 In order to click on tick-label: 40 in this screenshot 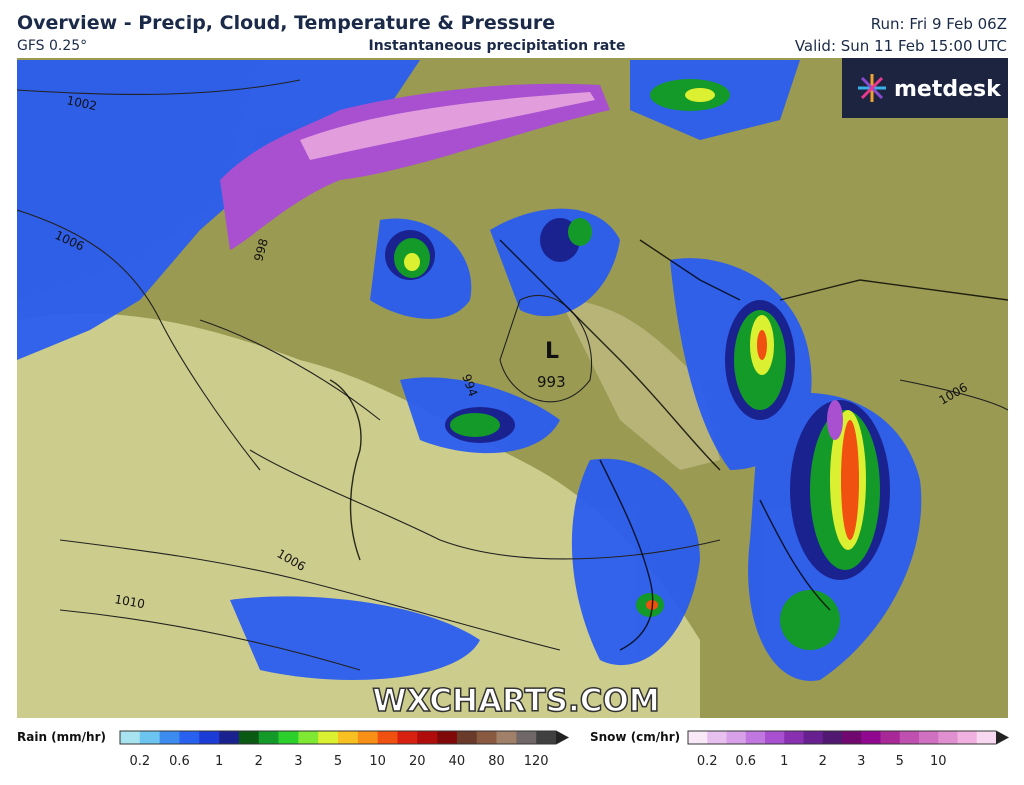, I will do `click(457, 761)`.